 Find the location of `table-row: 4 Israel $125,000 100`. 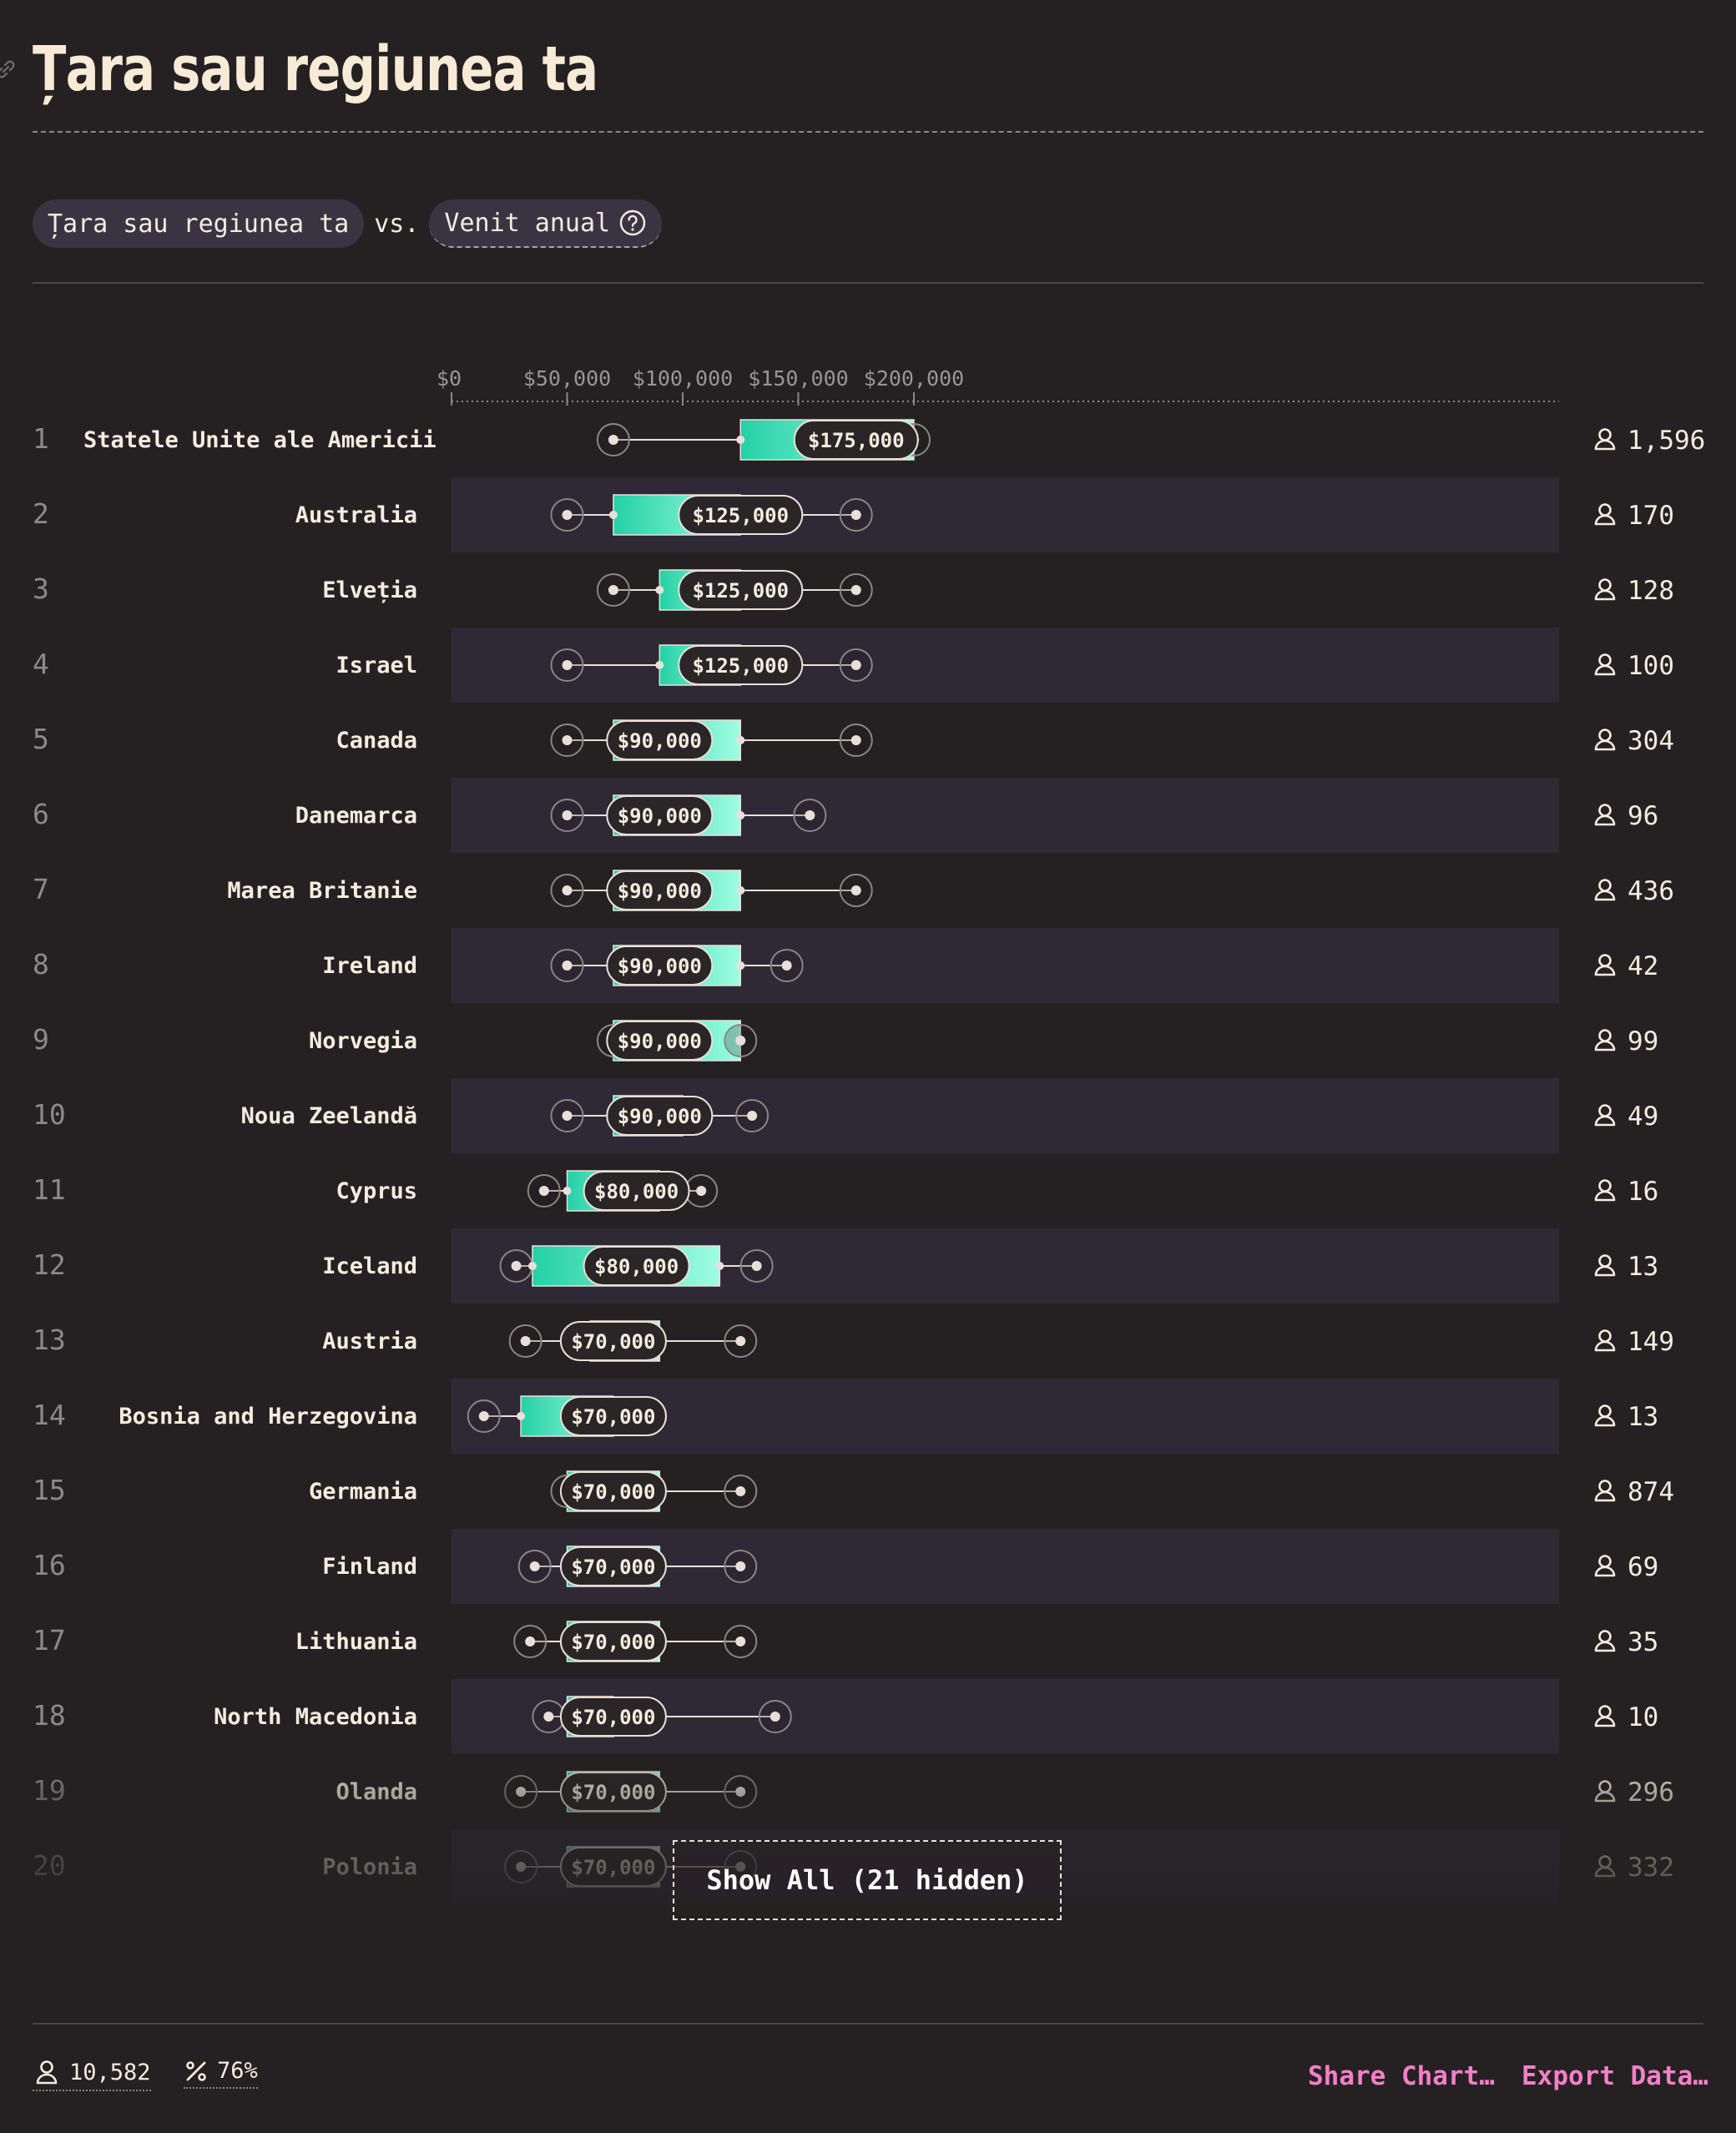

table-row: 4 Israel $125,000 100 is located at coordinates (853, 665).